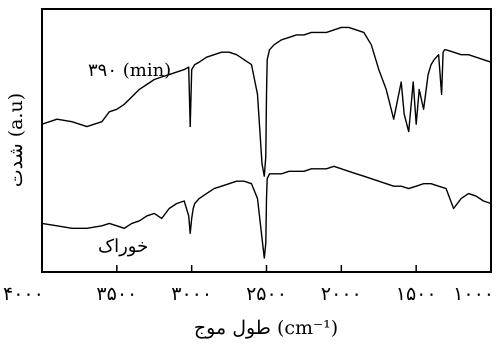 This screenshot has width=497, height=347. I want to click on series-labels: ۳۹۰ (min) خوراک, so click(129, 158).